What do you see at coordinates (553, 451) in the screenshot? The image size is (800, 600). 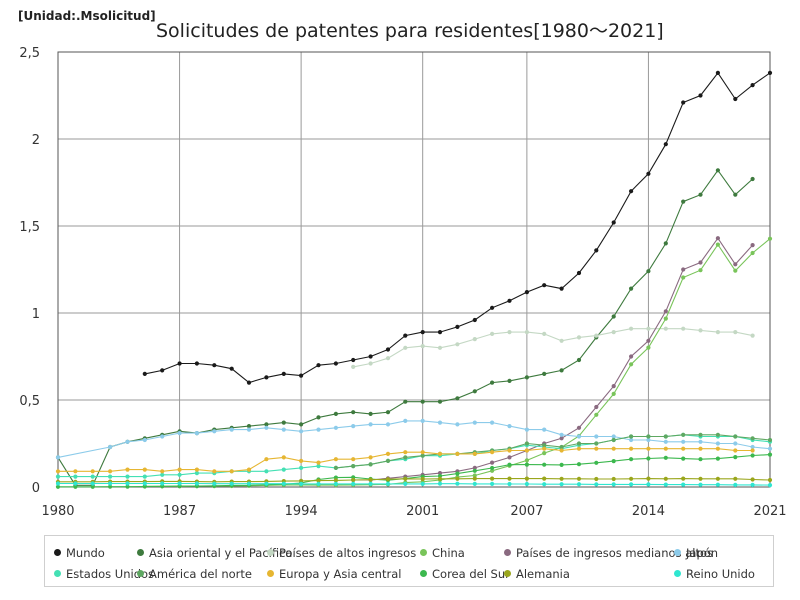 I see `series-7-line` at bounding box center [553, 451].